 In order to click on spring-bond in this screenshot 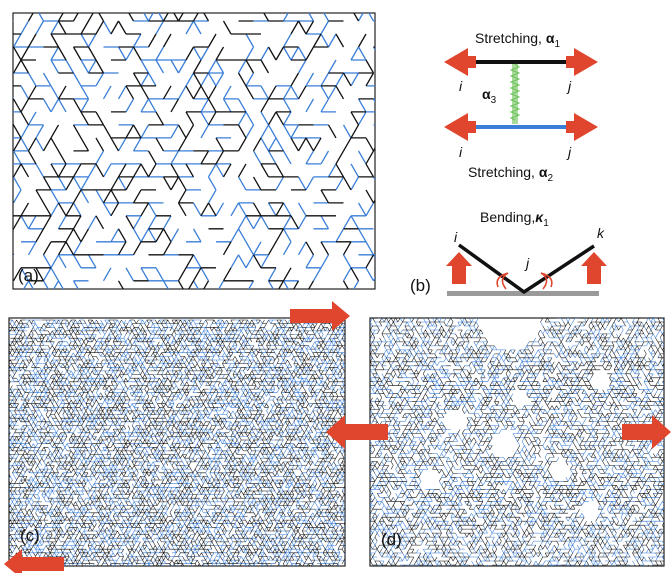, I will do `click(515, 94)`.